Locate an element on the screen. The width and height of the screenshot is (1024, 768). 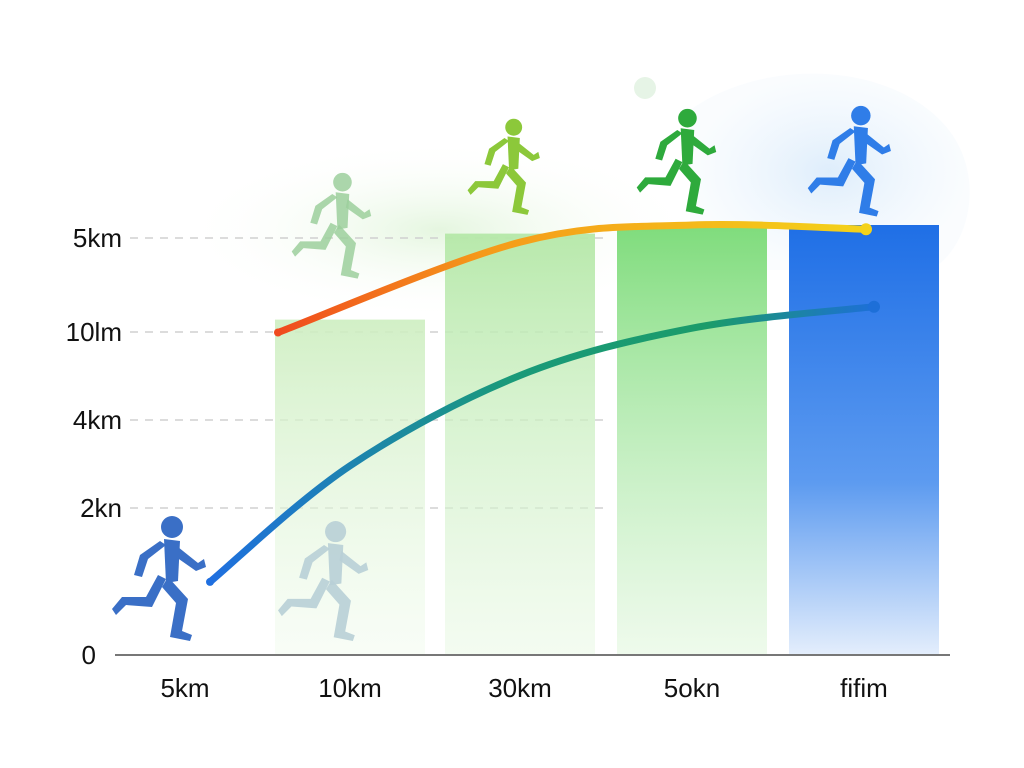
x-tick-label: 10km is located at coordinates (350, 688).